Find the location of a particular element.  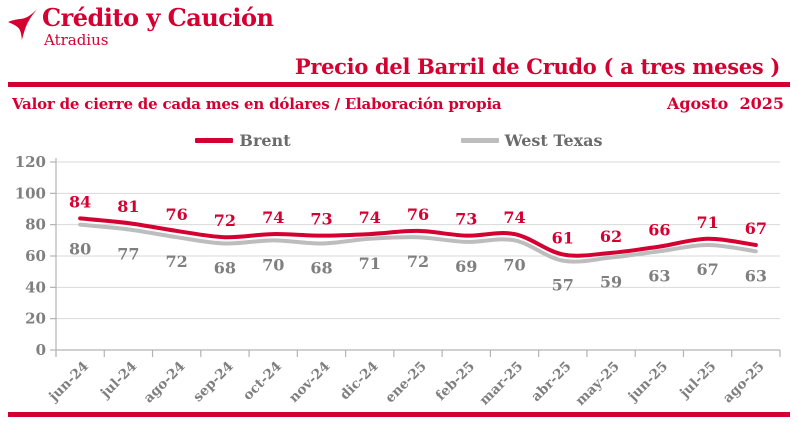

x-tick-label: ene-25 is located at coordinates (406, 383).